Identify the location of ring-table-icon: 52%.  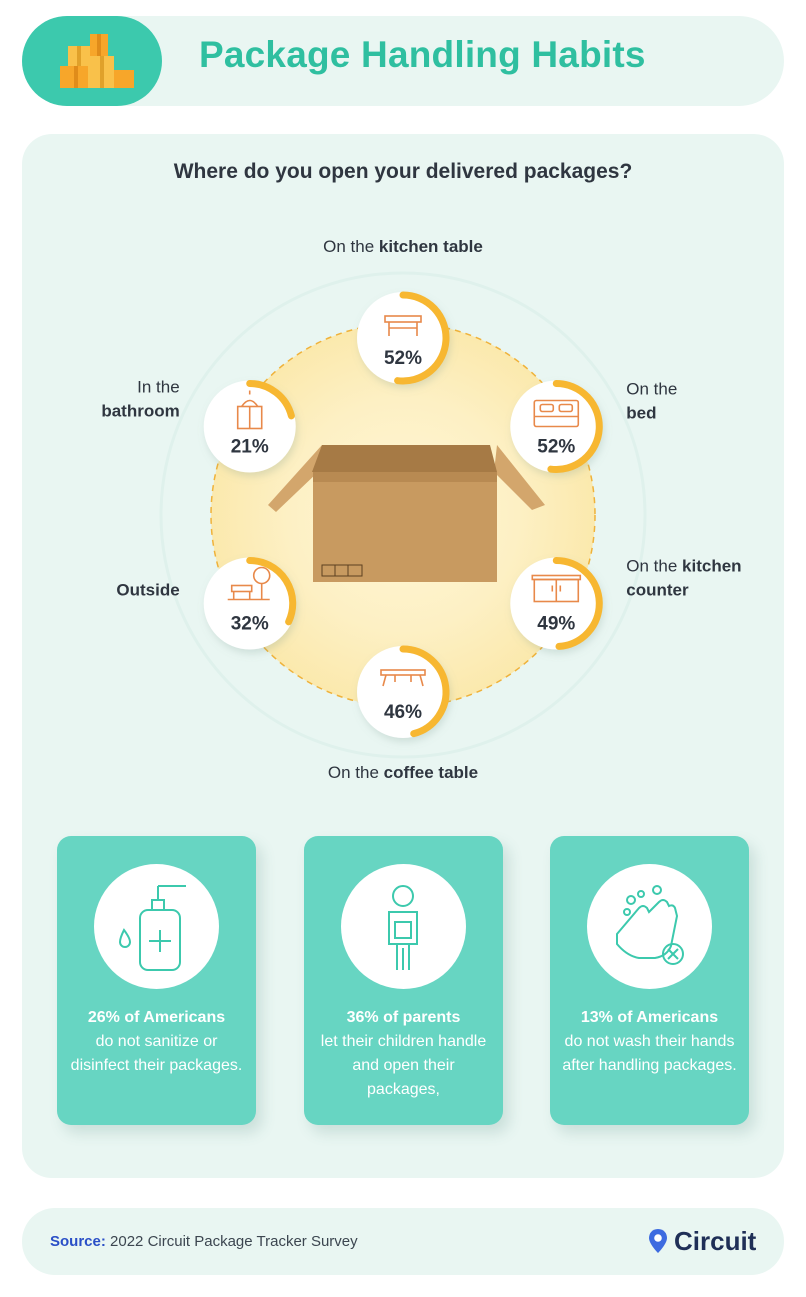
(403, 338).